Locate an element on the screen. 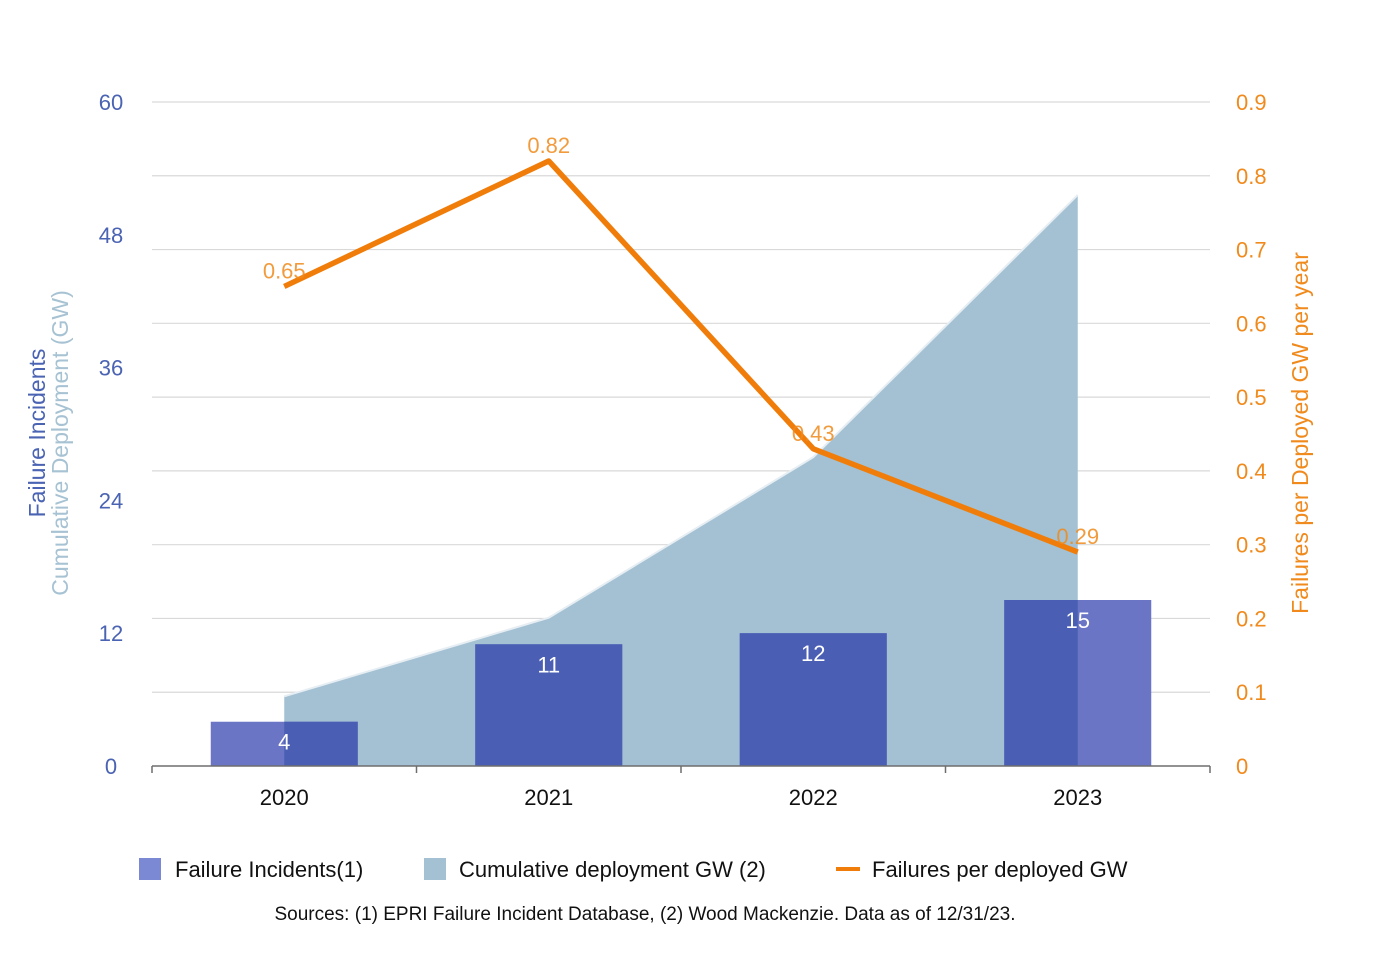  y-right-tick-label: 0.3 is located at coordinates (1251, 545).